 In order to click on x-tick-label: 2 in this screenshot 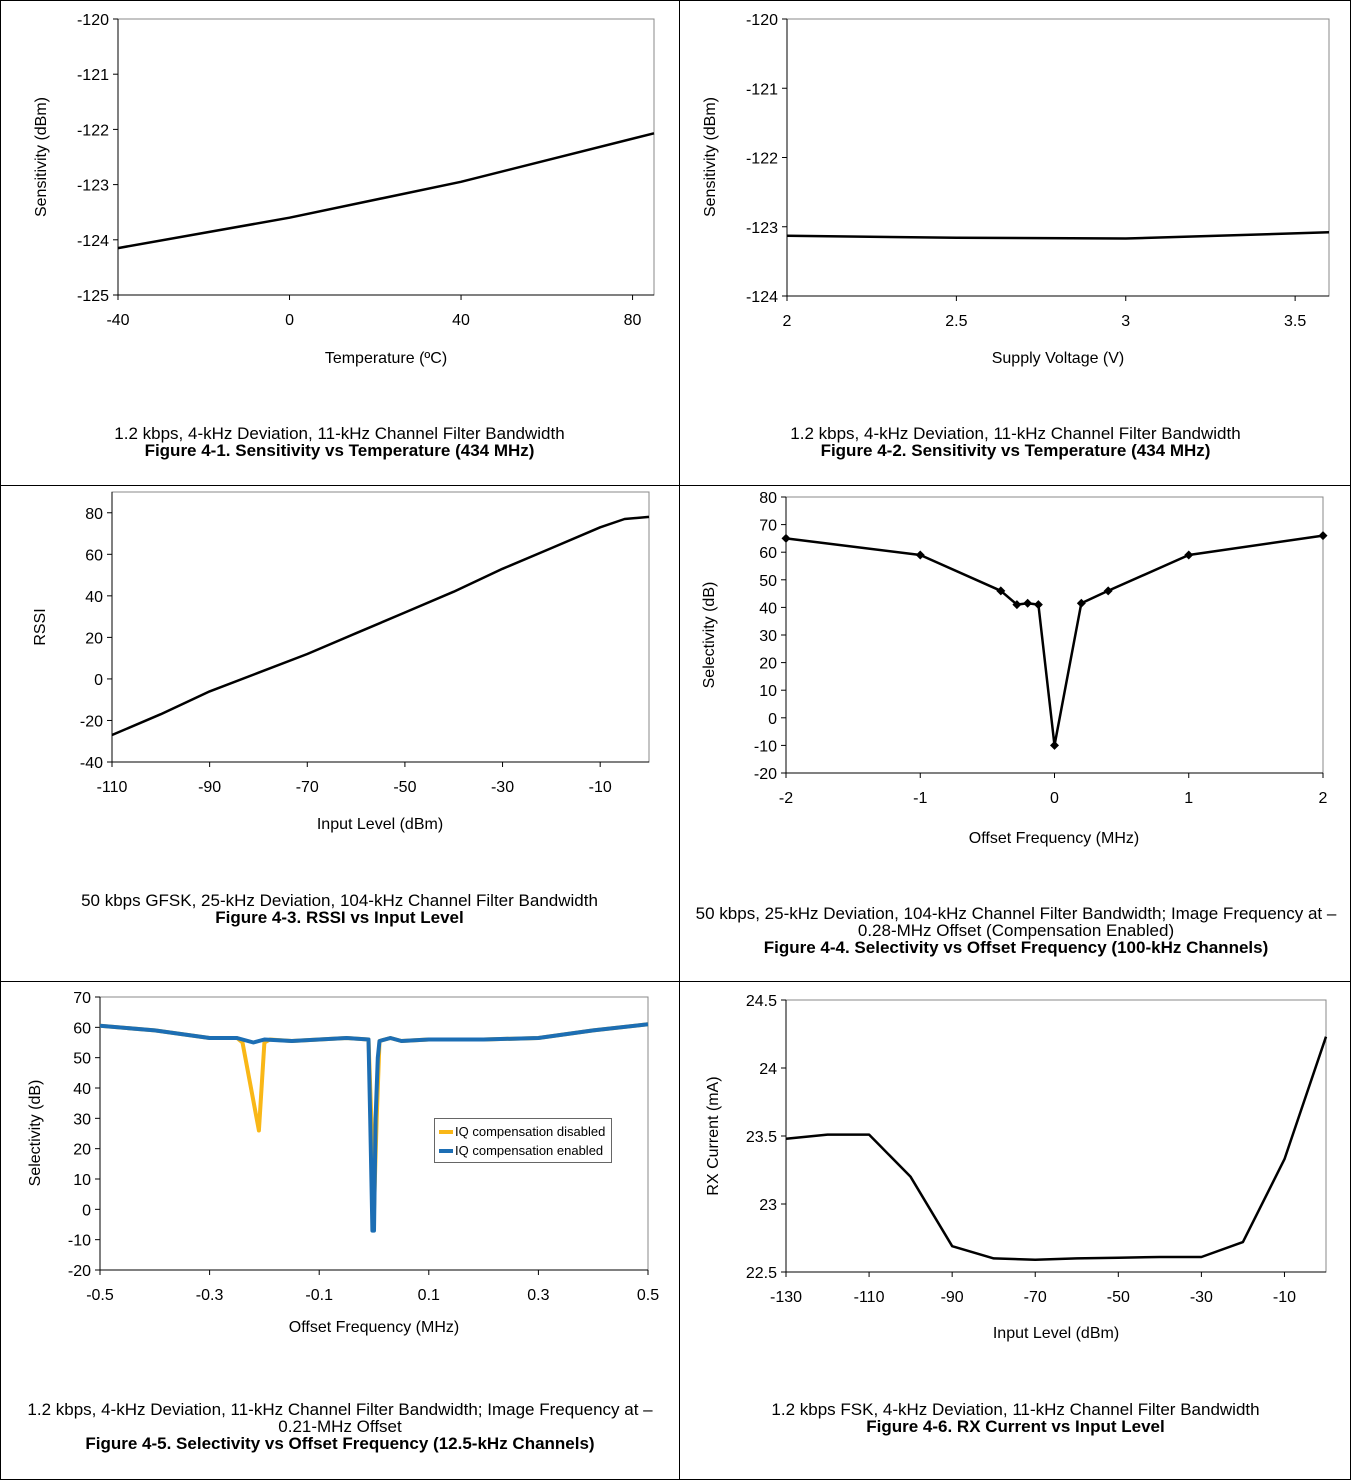, I will do `click(1323, 798)`.